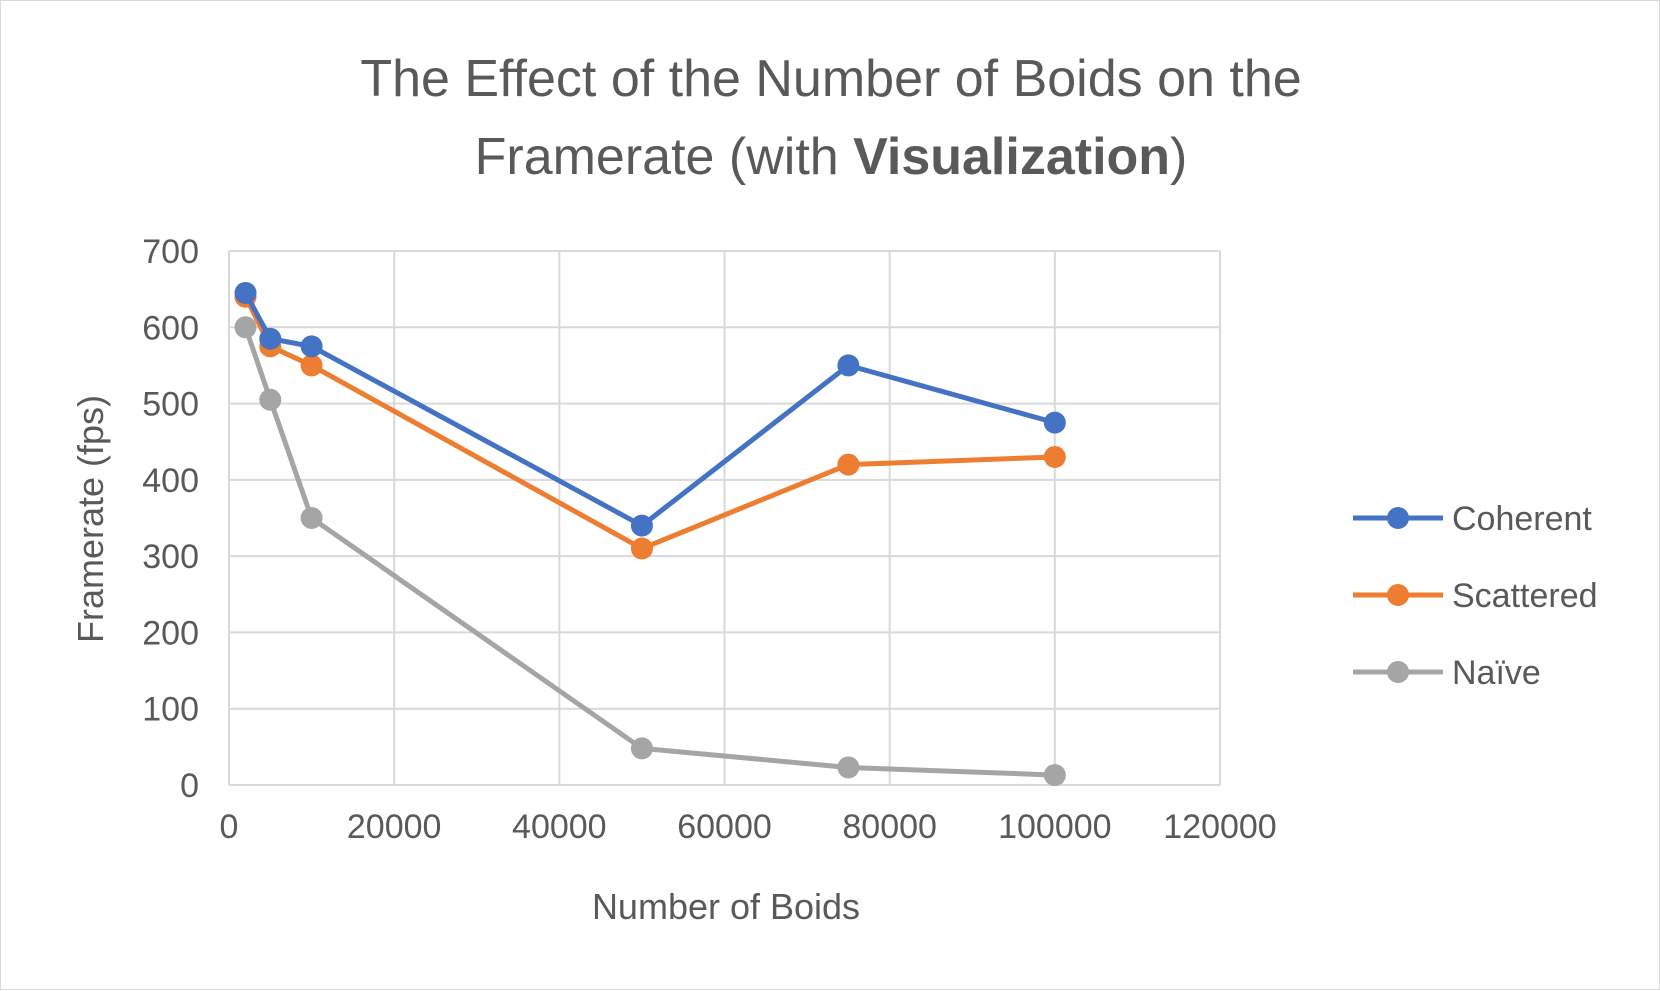 Image resolution: width=1660 pixels, height=991 pixels. I want to click on legend-label: Naïve, so click(1496, 673).